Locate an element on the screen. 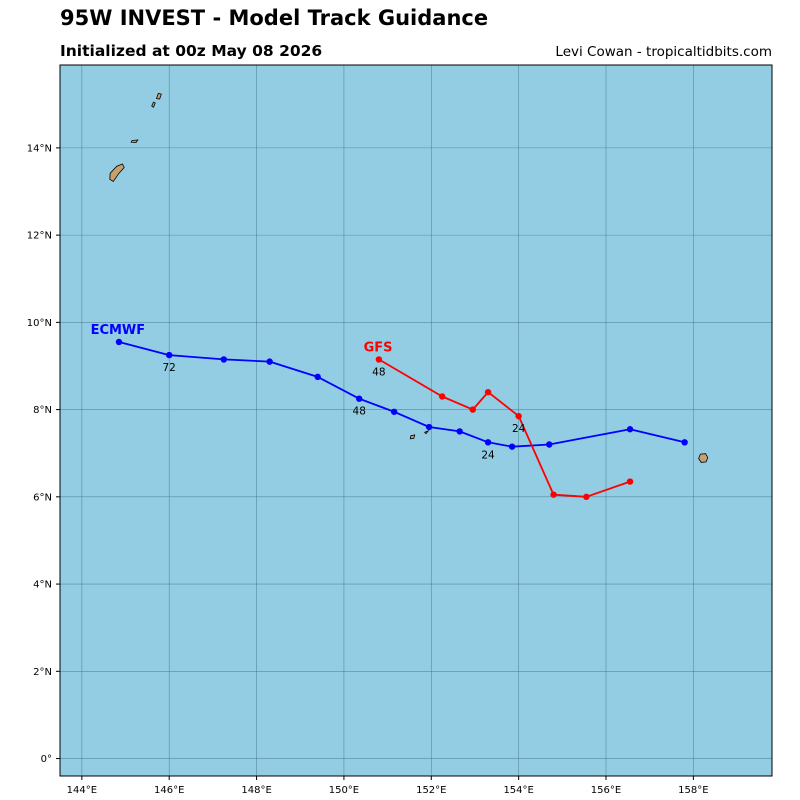 This screenshot has width=800, height=800. ecmwf-track-line is located at coordinates (401, 394).